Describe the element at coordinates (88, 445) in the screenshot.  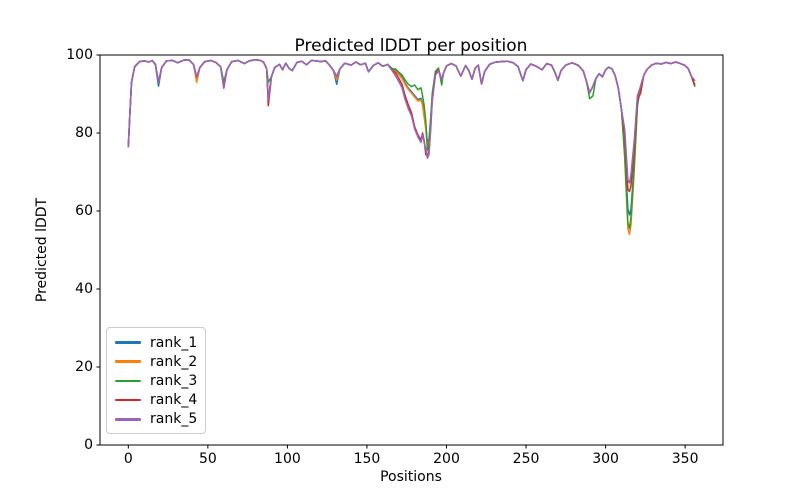
I see `y-tick-label: 0` at that location.